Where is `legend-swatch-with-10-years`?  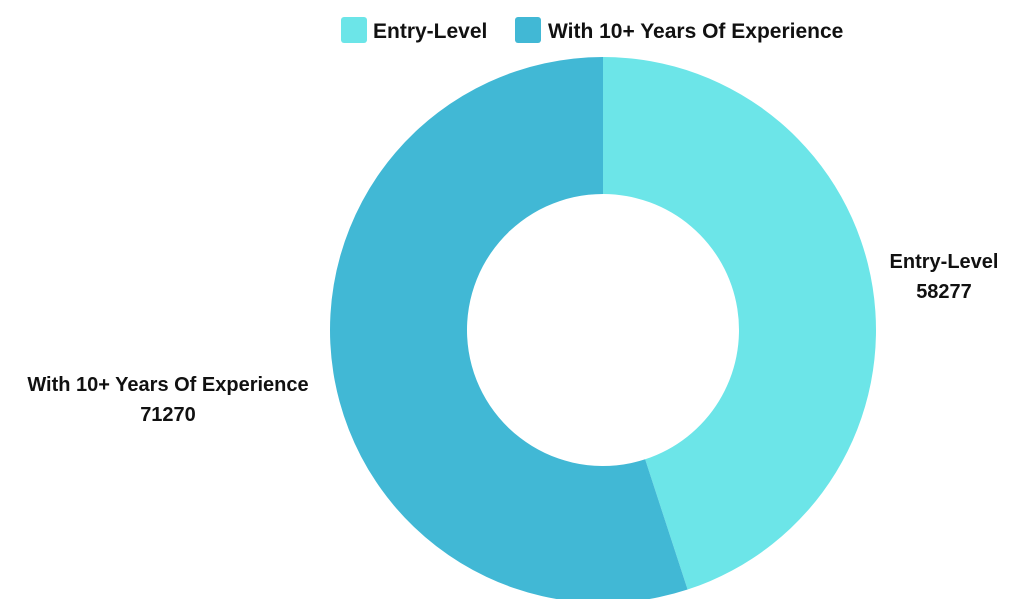 legend-swatch-with-10-years is located at coordinates (528, 30).